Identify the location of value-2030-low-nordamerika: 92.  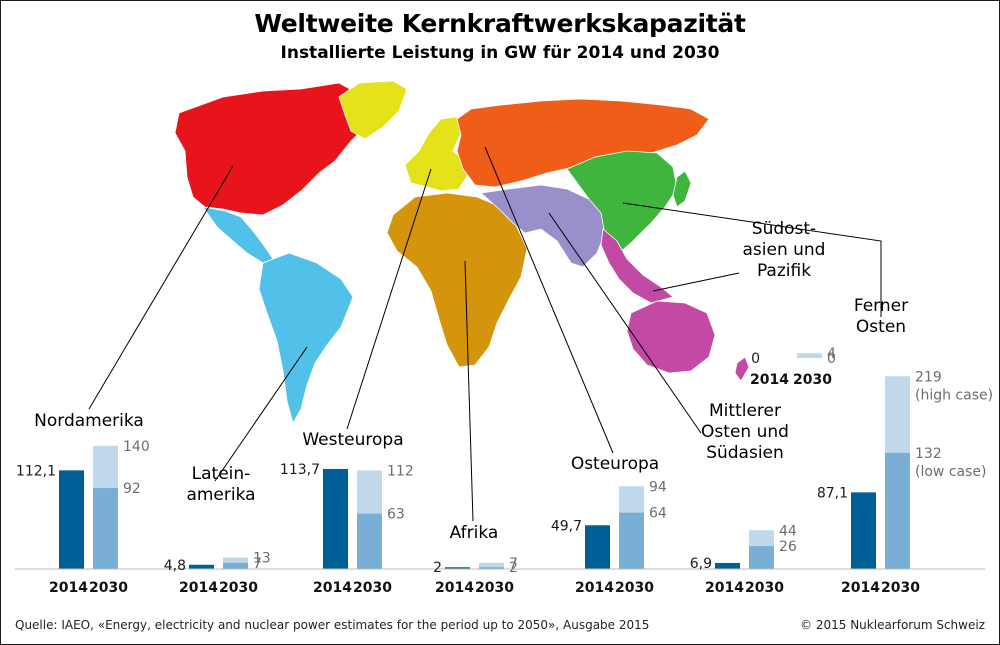
(132, 489).